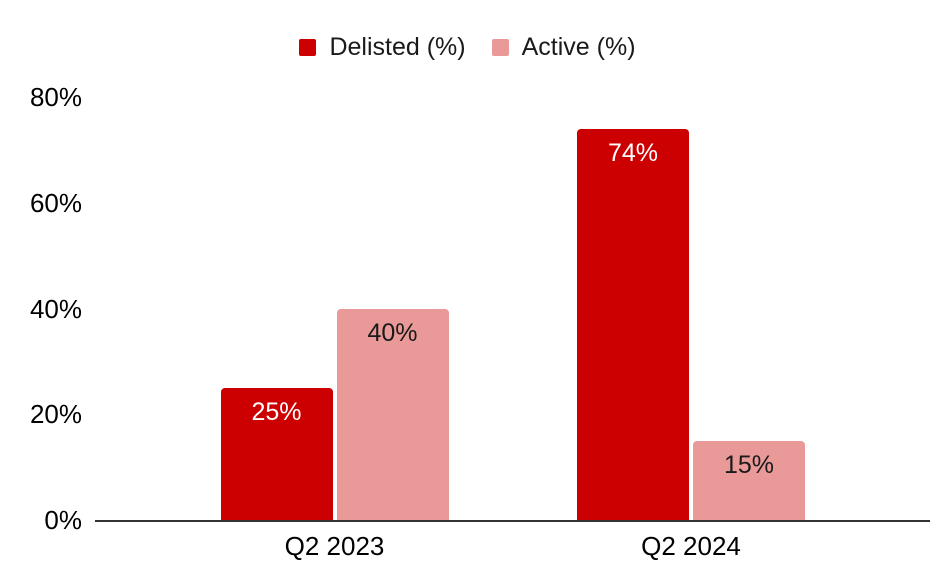  What do you see at coordinates (749, 480) in the screenshot?
I see `bar-active-q2-2024: 15%` at bounding box center [749, 480].